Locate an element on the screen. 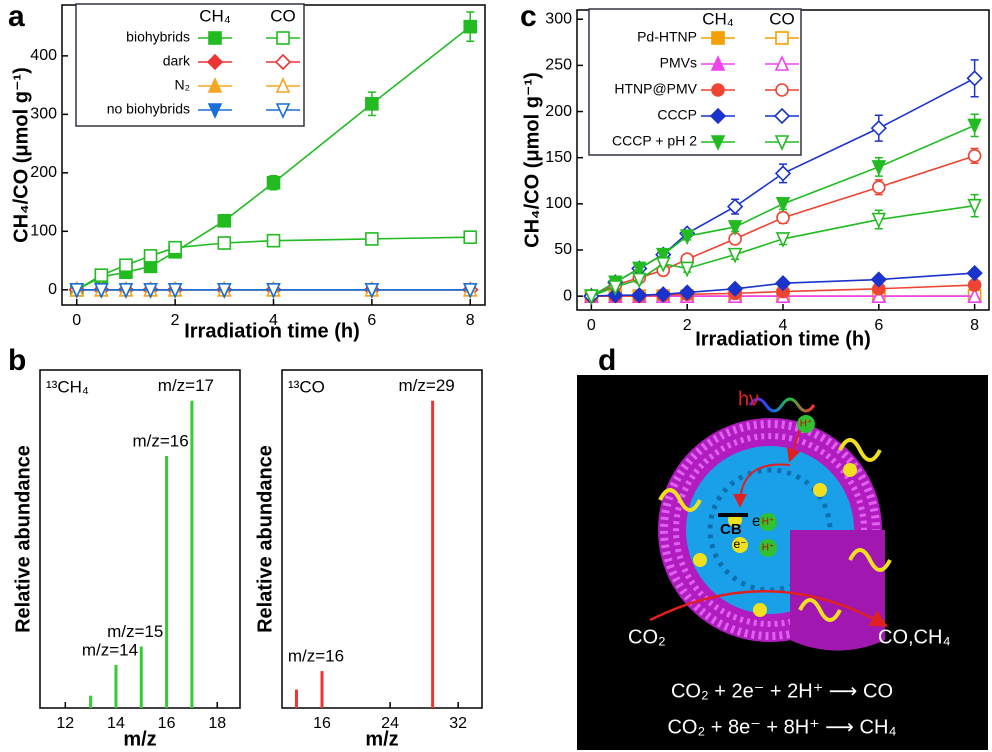 The width and height of the screenshot is (992, 752). light-wave is located at coordinates (782, 405).